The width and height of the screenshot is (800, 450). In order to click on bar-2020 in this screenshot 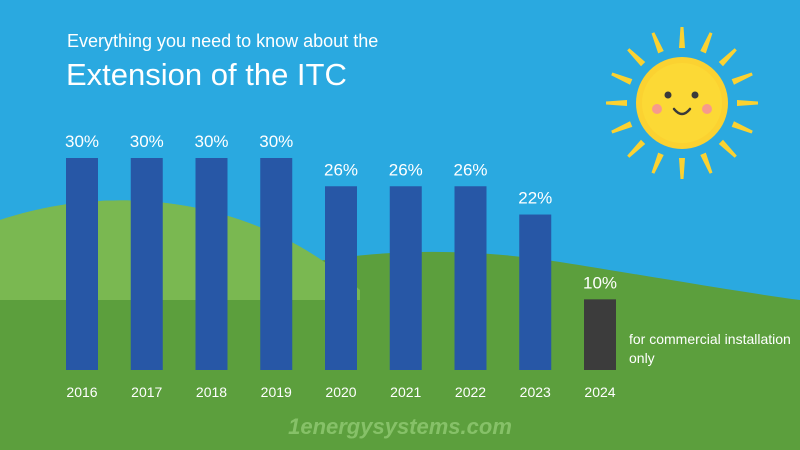, I will do `click(341, 278)`.